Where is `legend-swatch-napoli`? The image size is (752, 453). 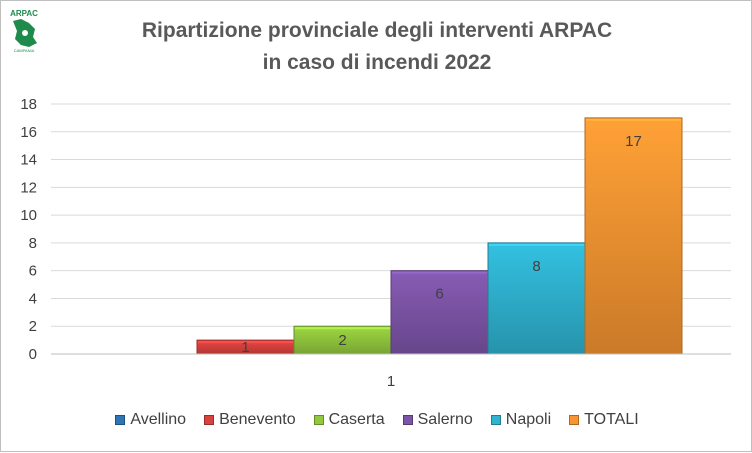
legend-swatch-napoli is located at coordinates (495, 420).